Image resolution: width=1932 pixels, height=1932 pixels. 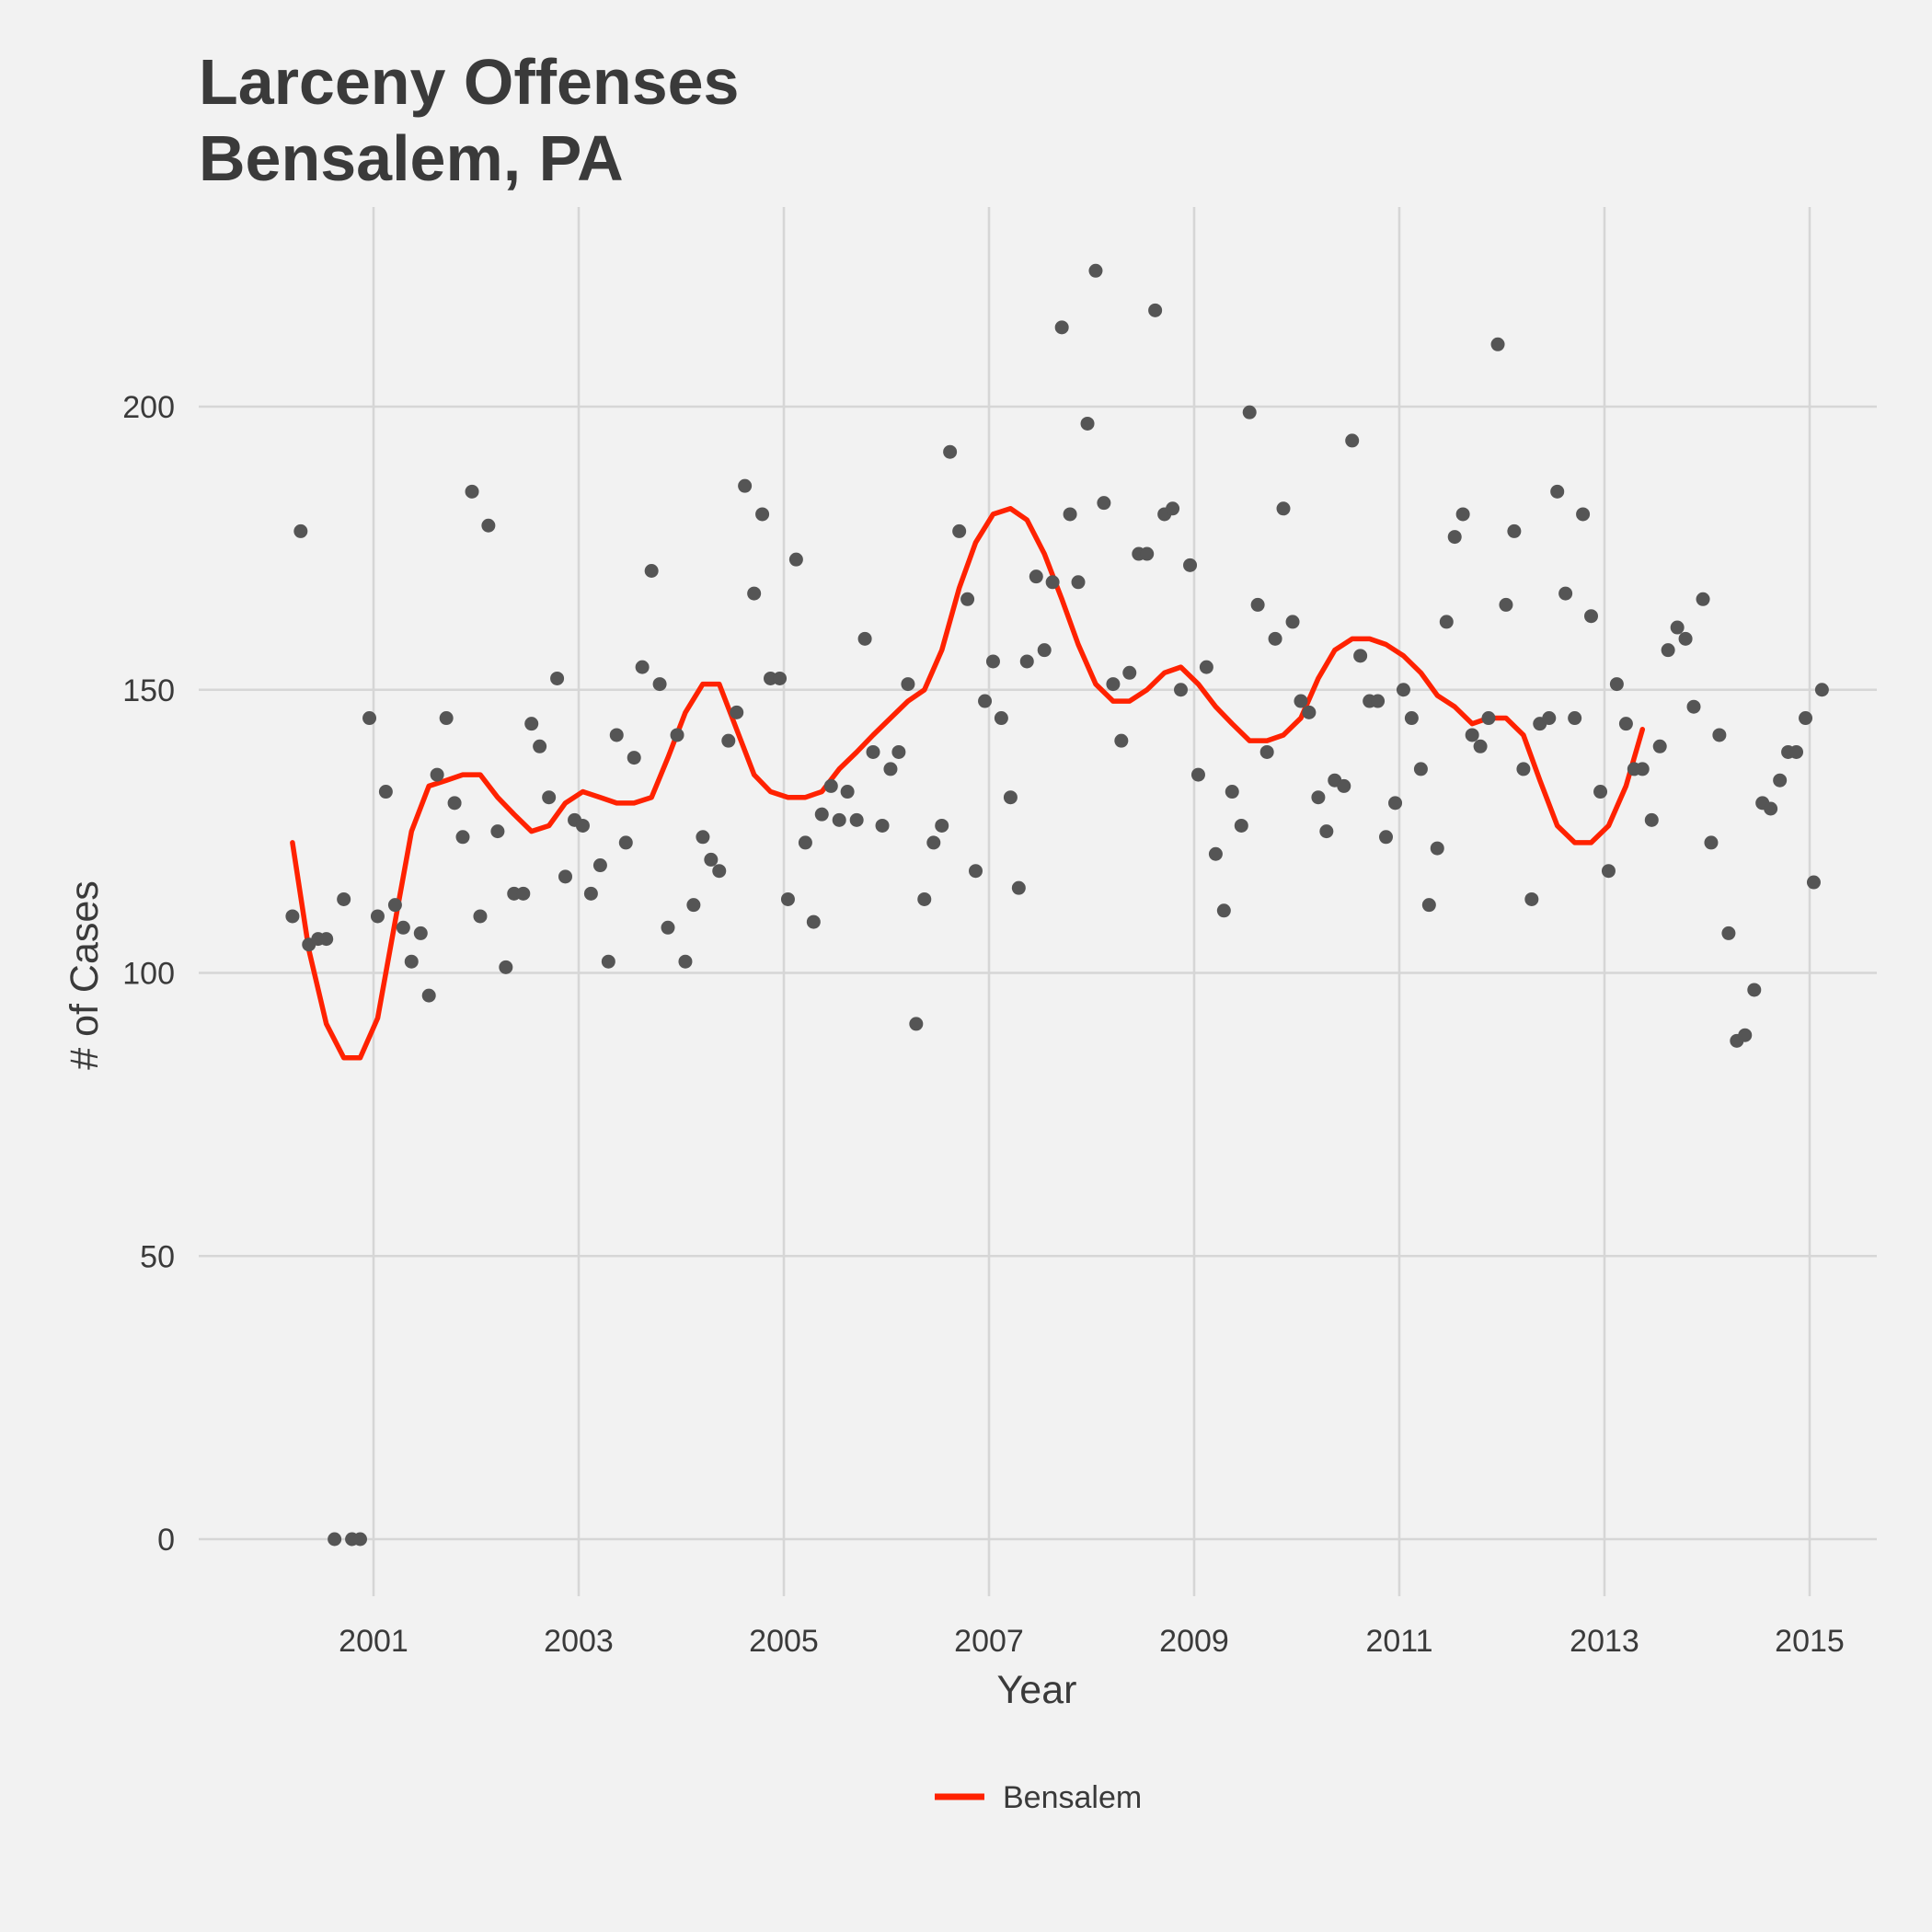 I want to click on y-tick-label-0: 0, so click(x=166, y=1540).